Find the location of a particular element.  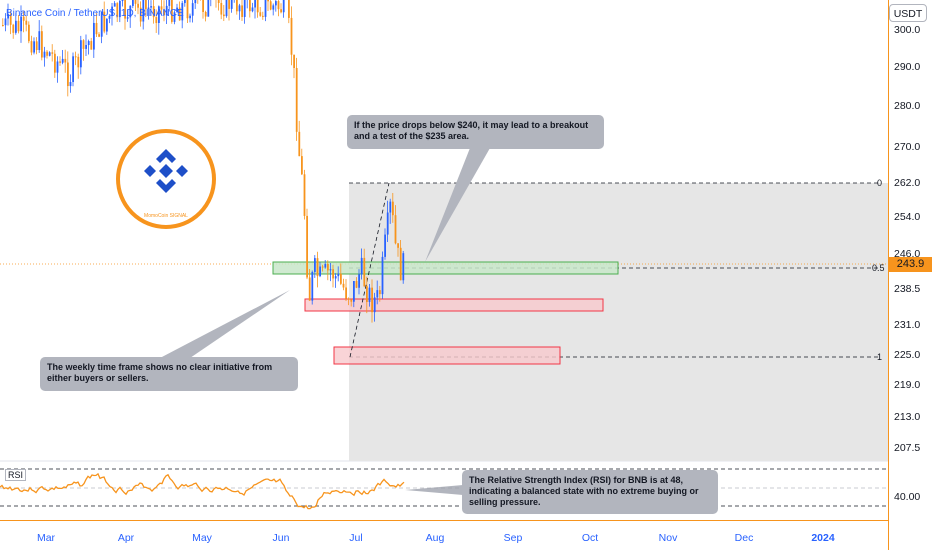

left-callout-pointer is located at coordinates (225, 324).